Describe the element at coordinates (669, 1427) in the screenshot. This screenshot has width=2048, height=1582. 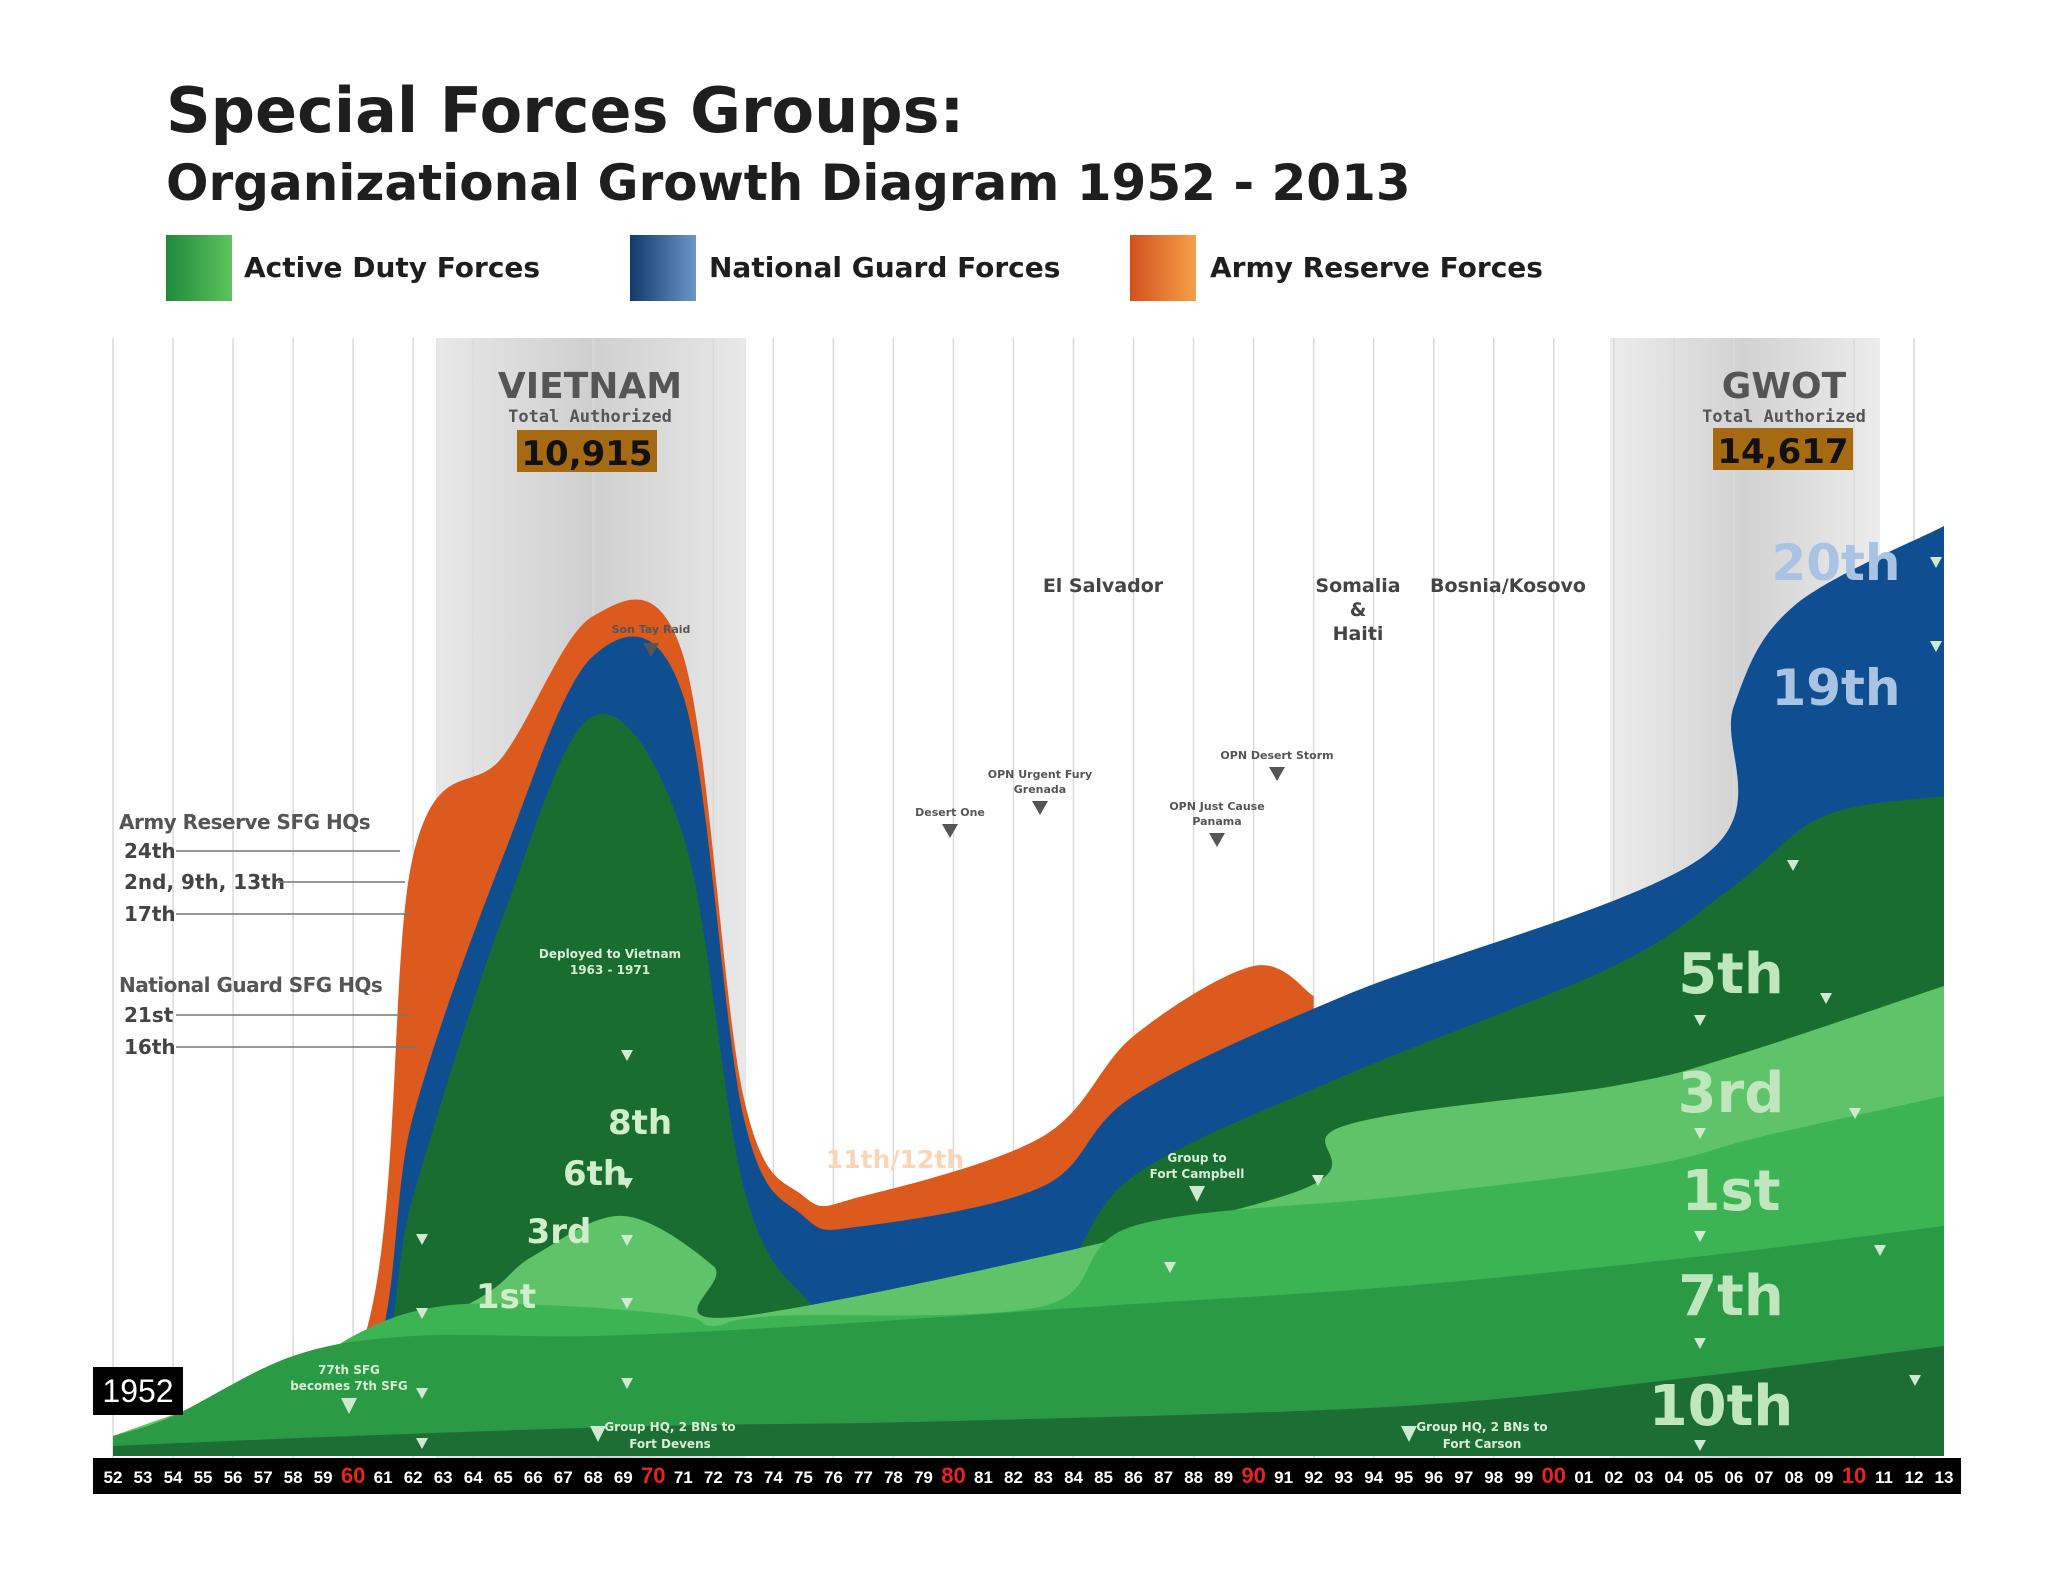
I see `note-fort-devens-1: Group HQ, 2 BNs to` at that location.